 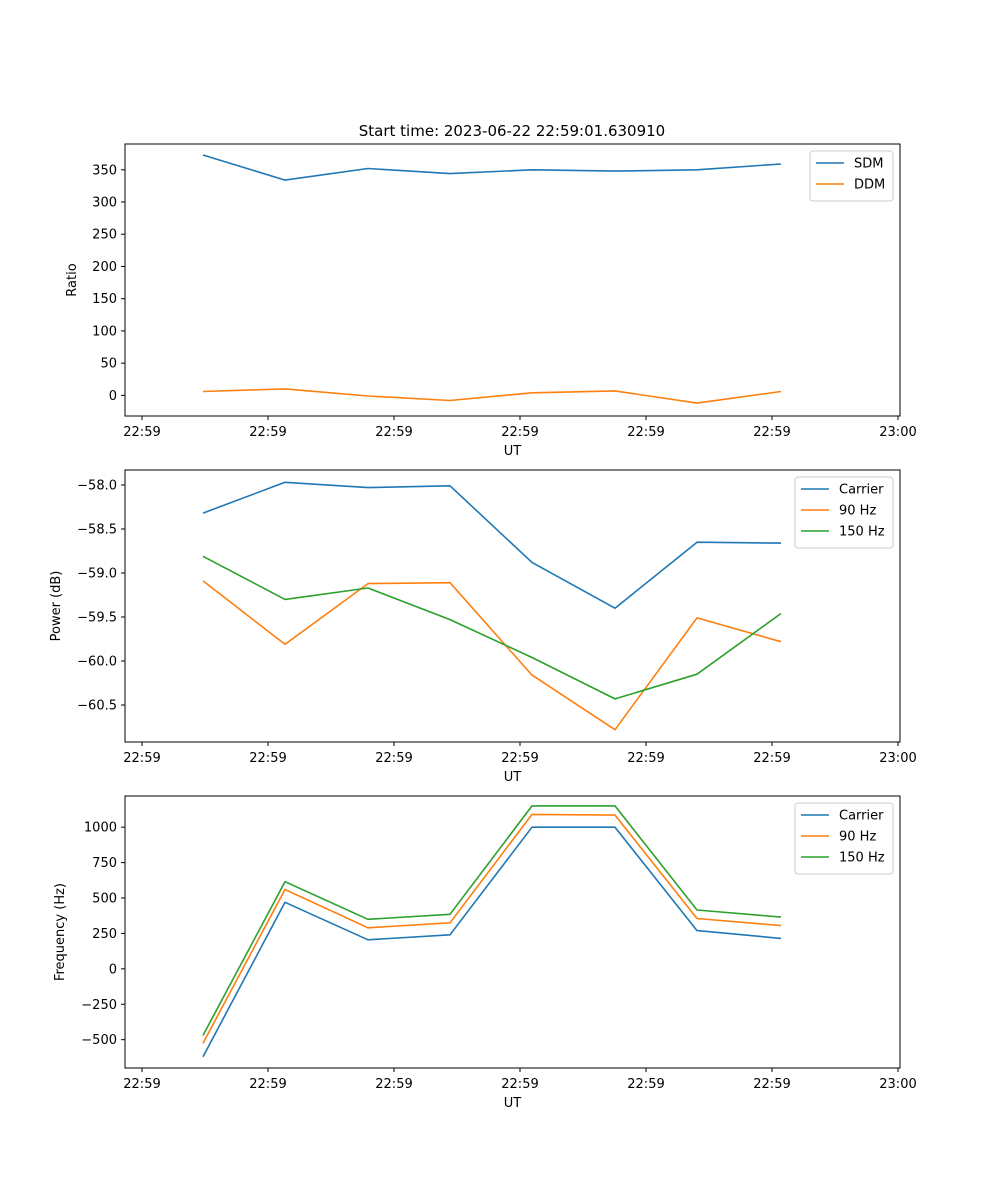 What do you see at coordinates (97, 662) in the screenshot?
I see `y-tick-label: −60.0` at bounding box center [97, 662].